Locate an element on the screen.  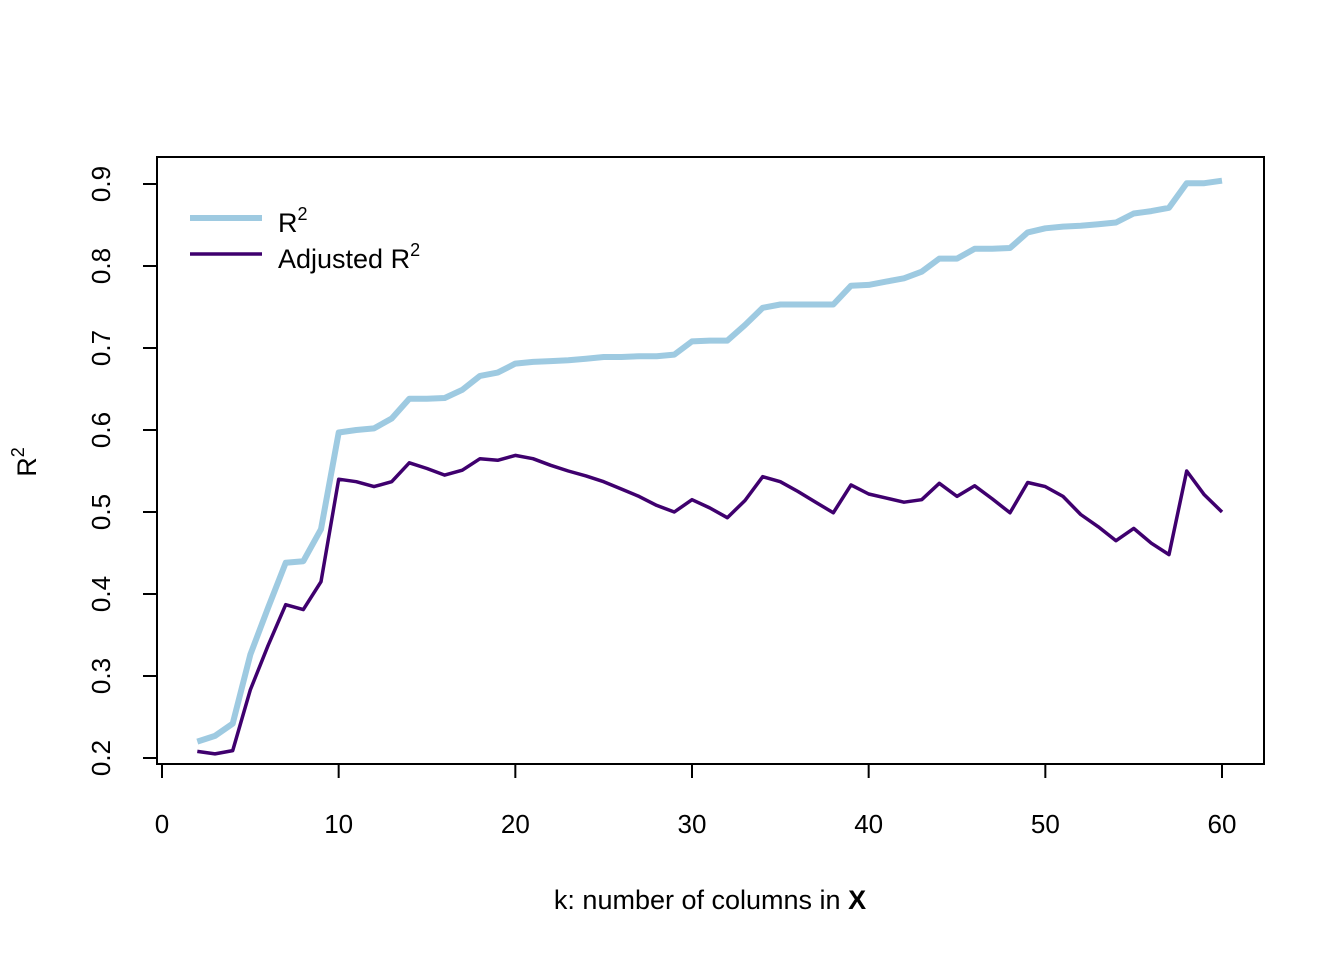
x-axis-title-bold: X is located at coordinates (857, 900).